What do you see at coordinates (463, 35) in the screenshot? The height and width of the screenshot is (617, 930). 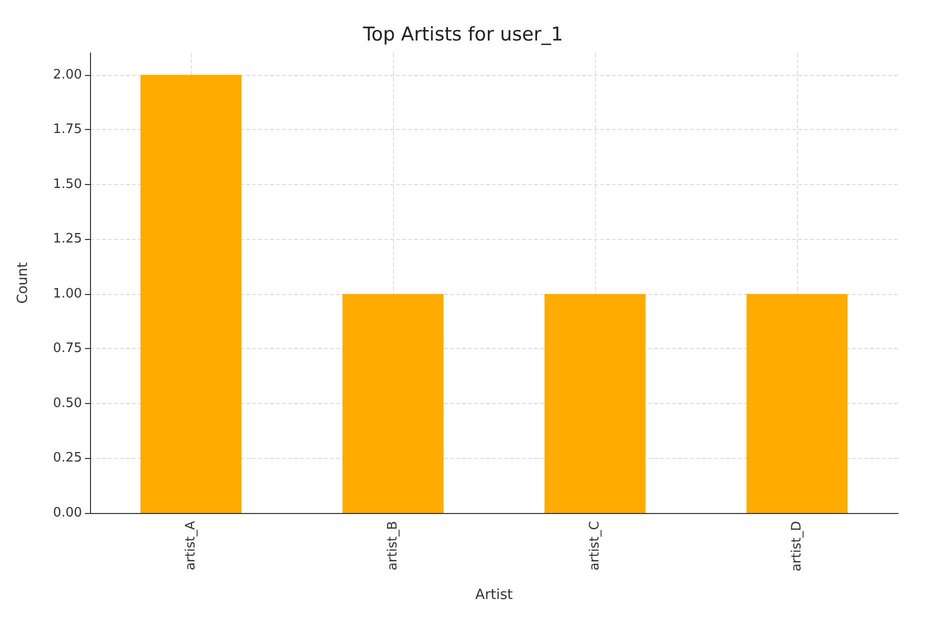 I see `chart-title: Top Artists for user_1` at bounding box center [463, 35].